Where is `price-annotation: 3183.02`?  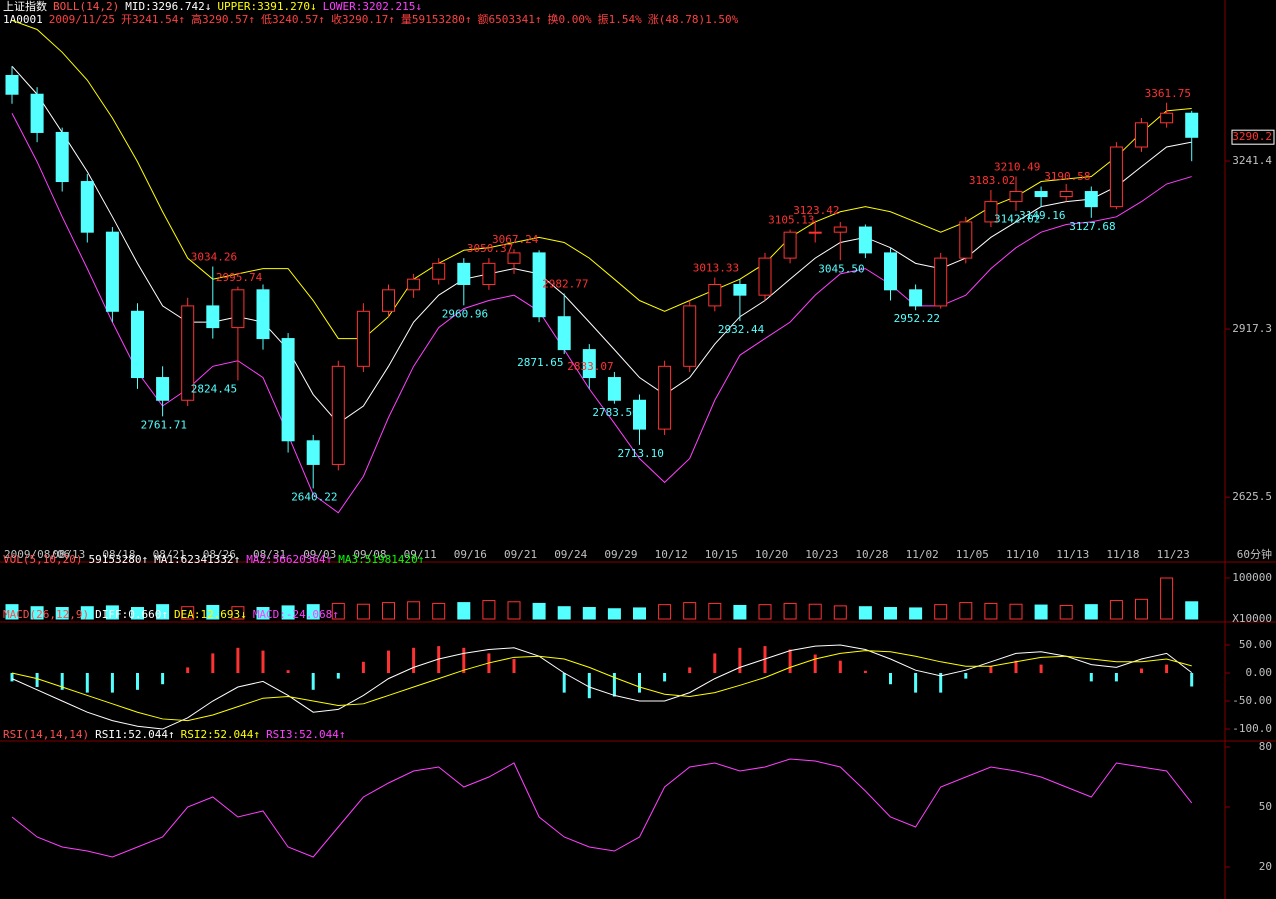 price-annotation: 3183.02 is located at coordinates (992, 180).